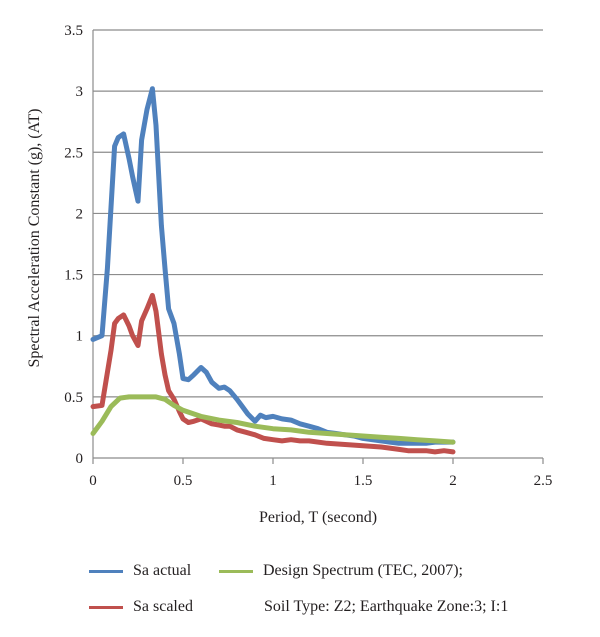 The width and height of the screenshot is (600, 637). Describe the element at coordinates (73, 31) in the screenshot. I see `y-tick-label: 3.5` at that location.